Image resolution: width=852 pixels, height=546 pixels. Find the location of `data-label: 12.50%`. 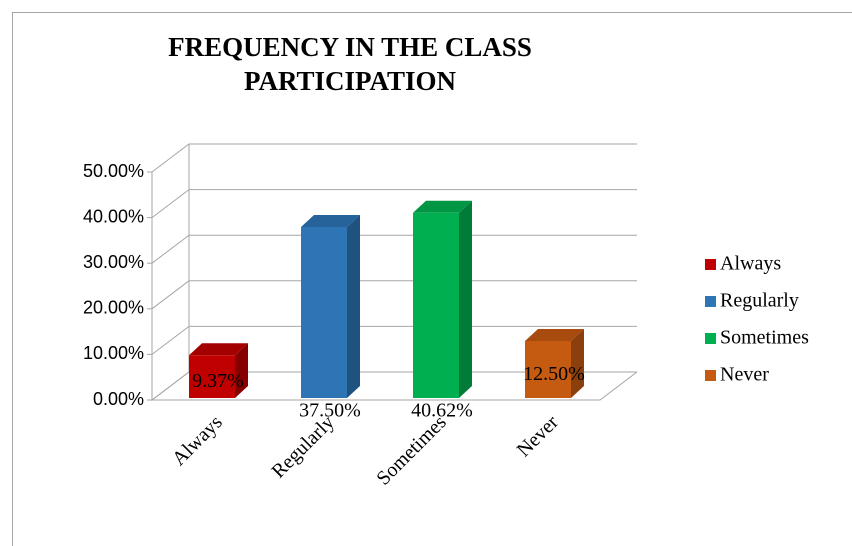

data-label: 12.50% is located at coordinates (554, 374).